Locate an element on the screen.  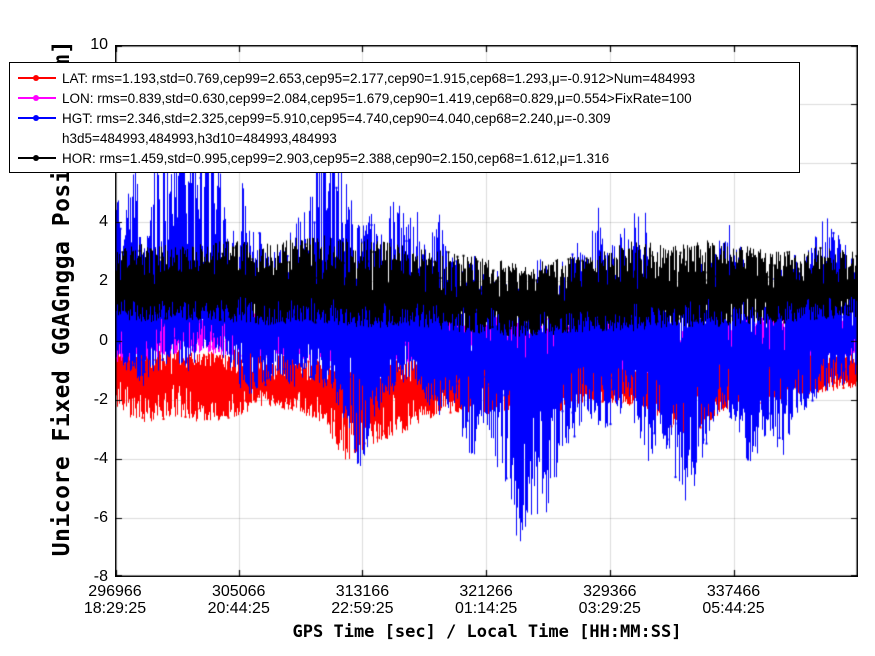
y-tick-label: -4 is located at coordinates (100, 458).